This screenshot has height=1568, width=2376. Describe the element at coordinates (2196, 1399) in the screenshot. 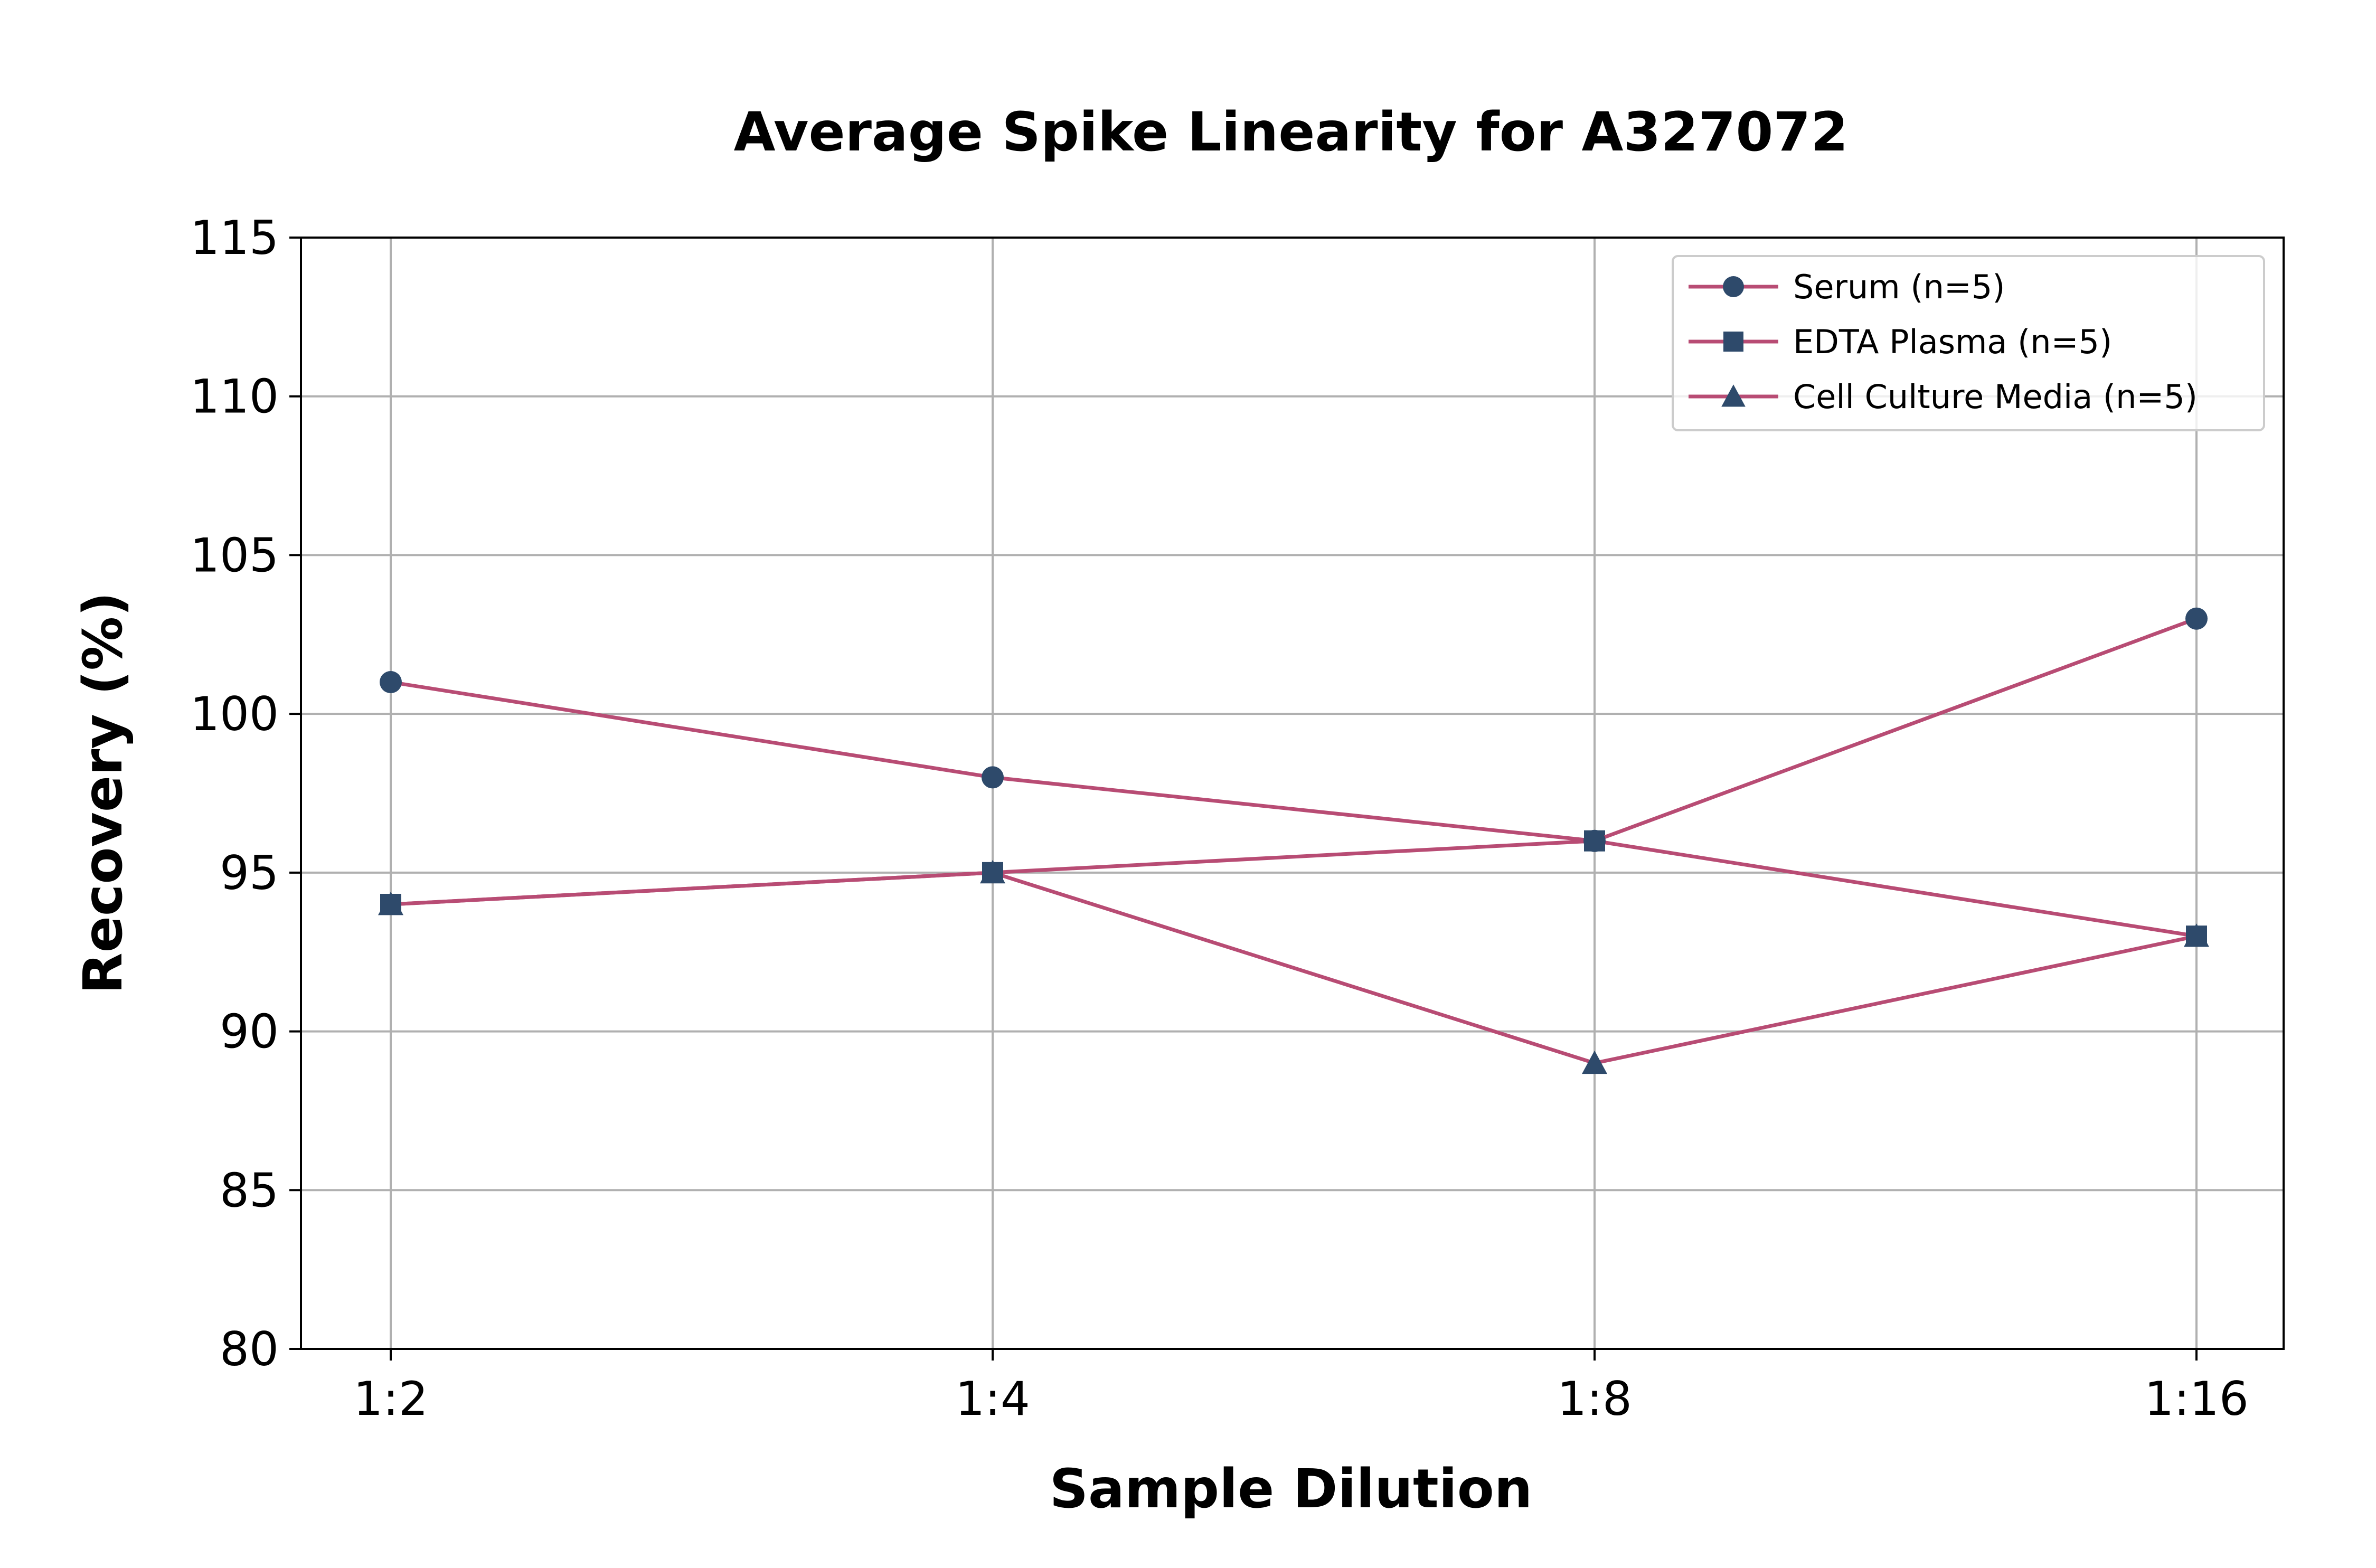

I see `x-tick-label: 1:16` at that location.